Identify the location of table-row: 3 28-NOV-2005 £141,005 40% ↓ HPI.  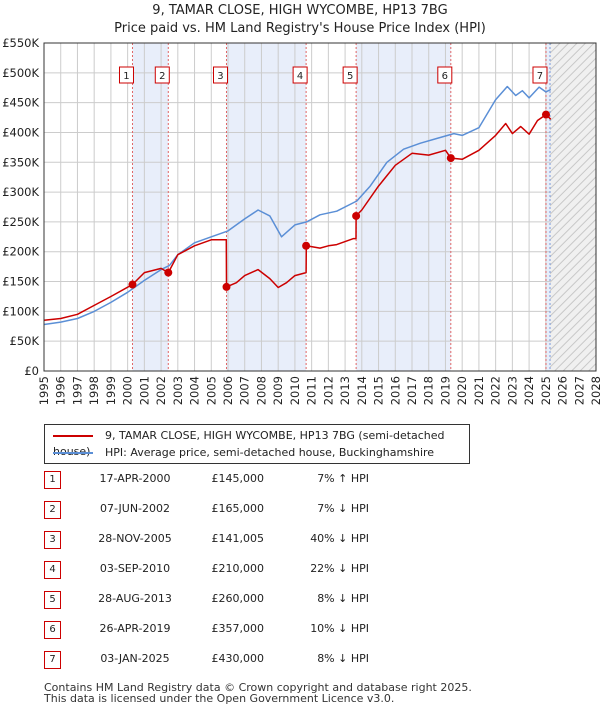
(254, 545).